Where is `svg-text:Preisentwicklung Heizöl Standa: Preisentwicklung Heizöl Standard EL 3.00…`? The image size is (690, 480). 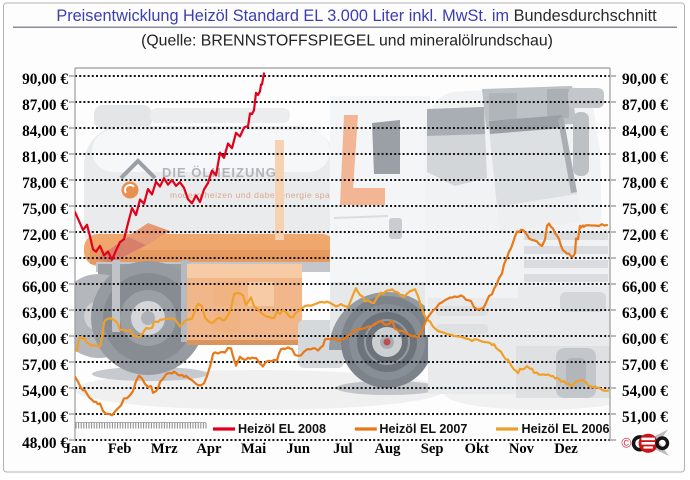
svg-text:Preisentwicklung Heizöl Standa: Preisentwicklung Heizöl Standard EL 3.00… is located at coordinates (356, 16).